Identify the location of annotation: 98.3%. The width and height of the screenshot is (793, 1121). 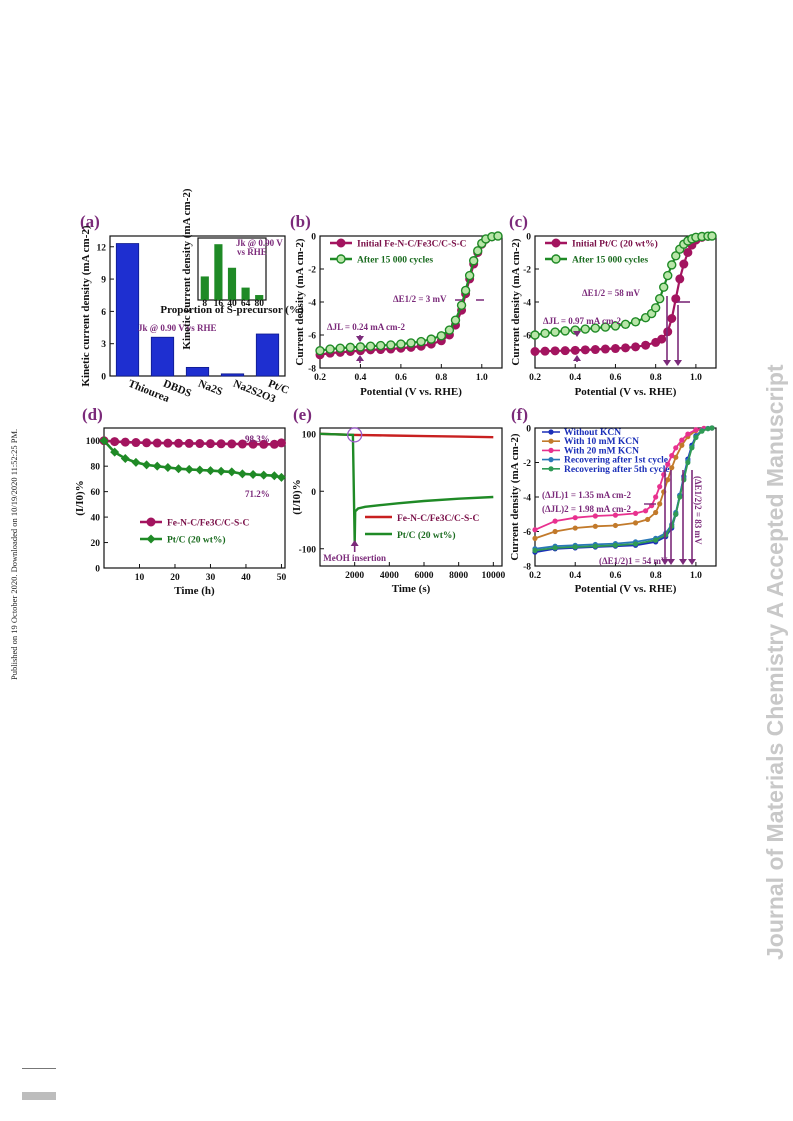
(257, 439).